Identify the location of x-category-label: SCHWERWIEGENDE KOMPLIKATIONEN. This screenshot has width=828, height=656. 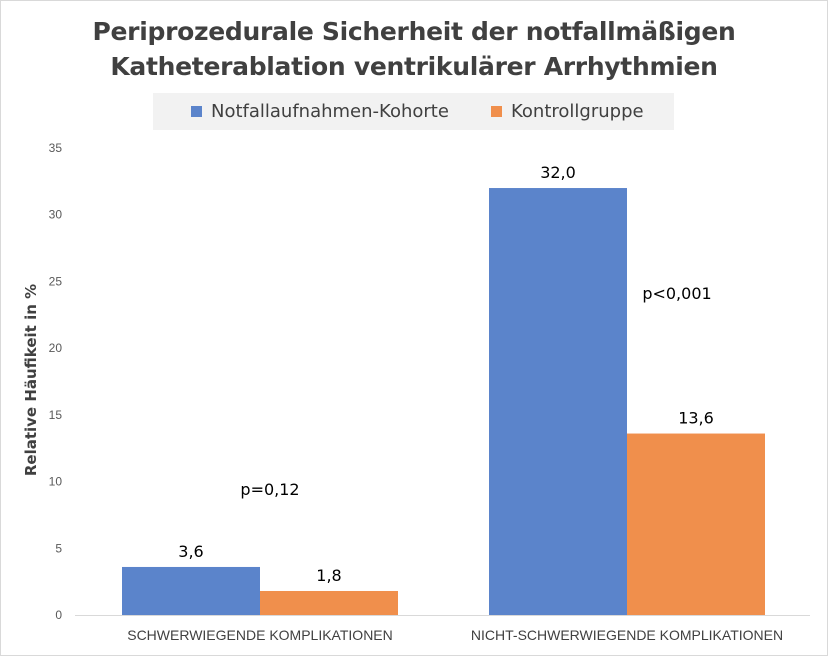
(260, 635).